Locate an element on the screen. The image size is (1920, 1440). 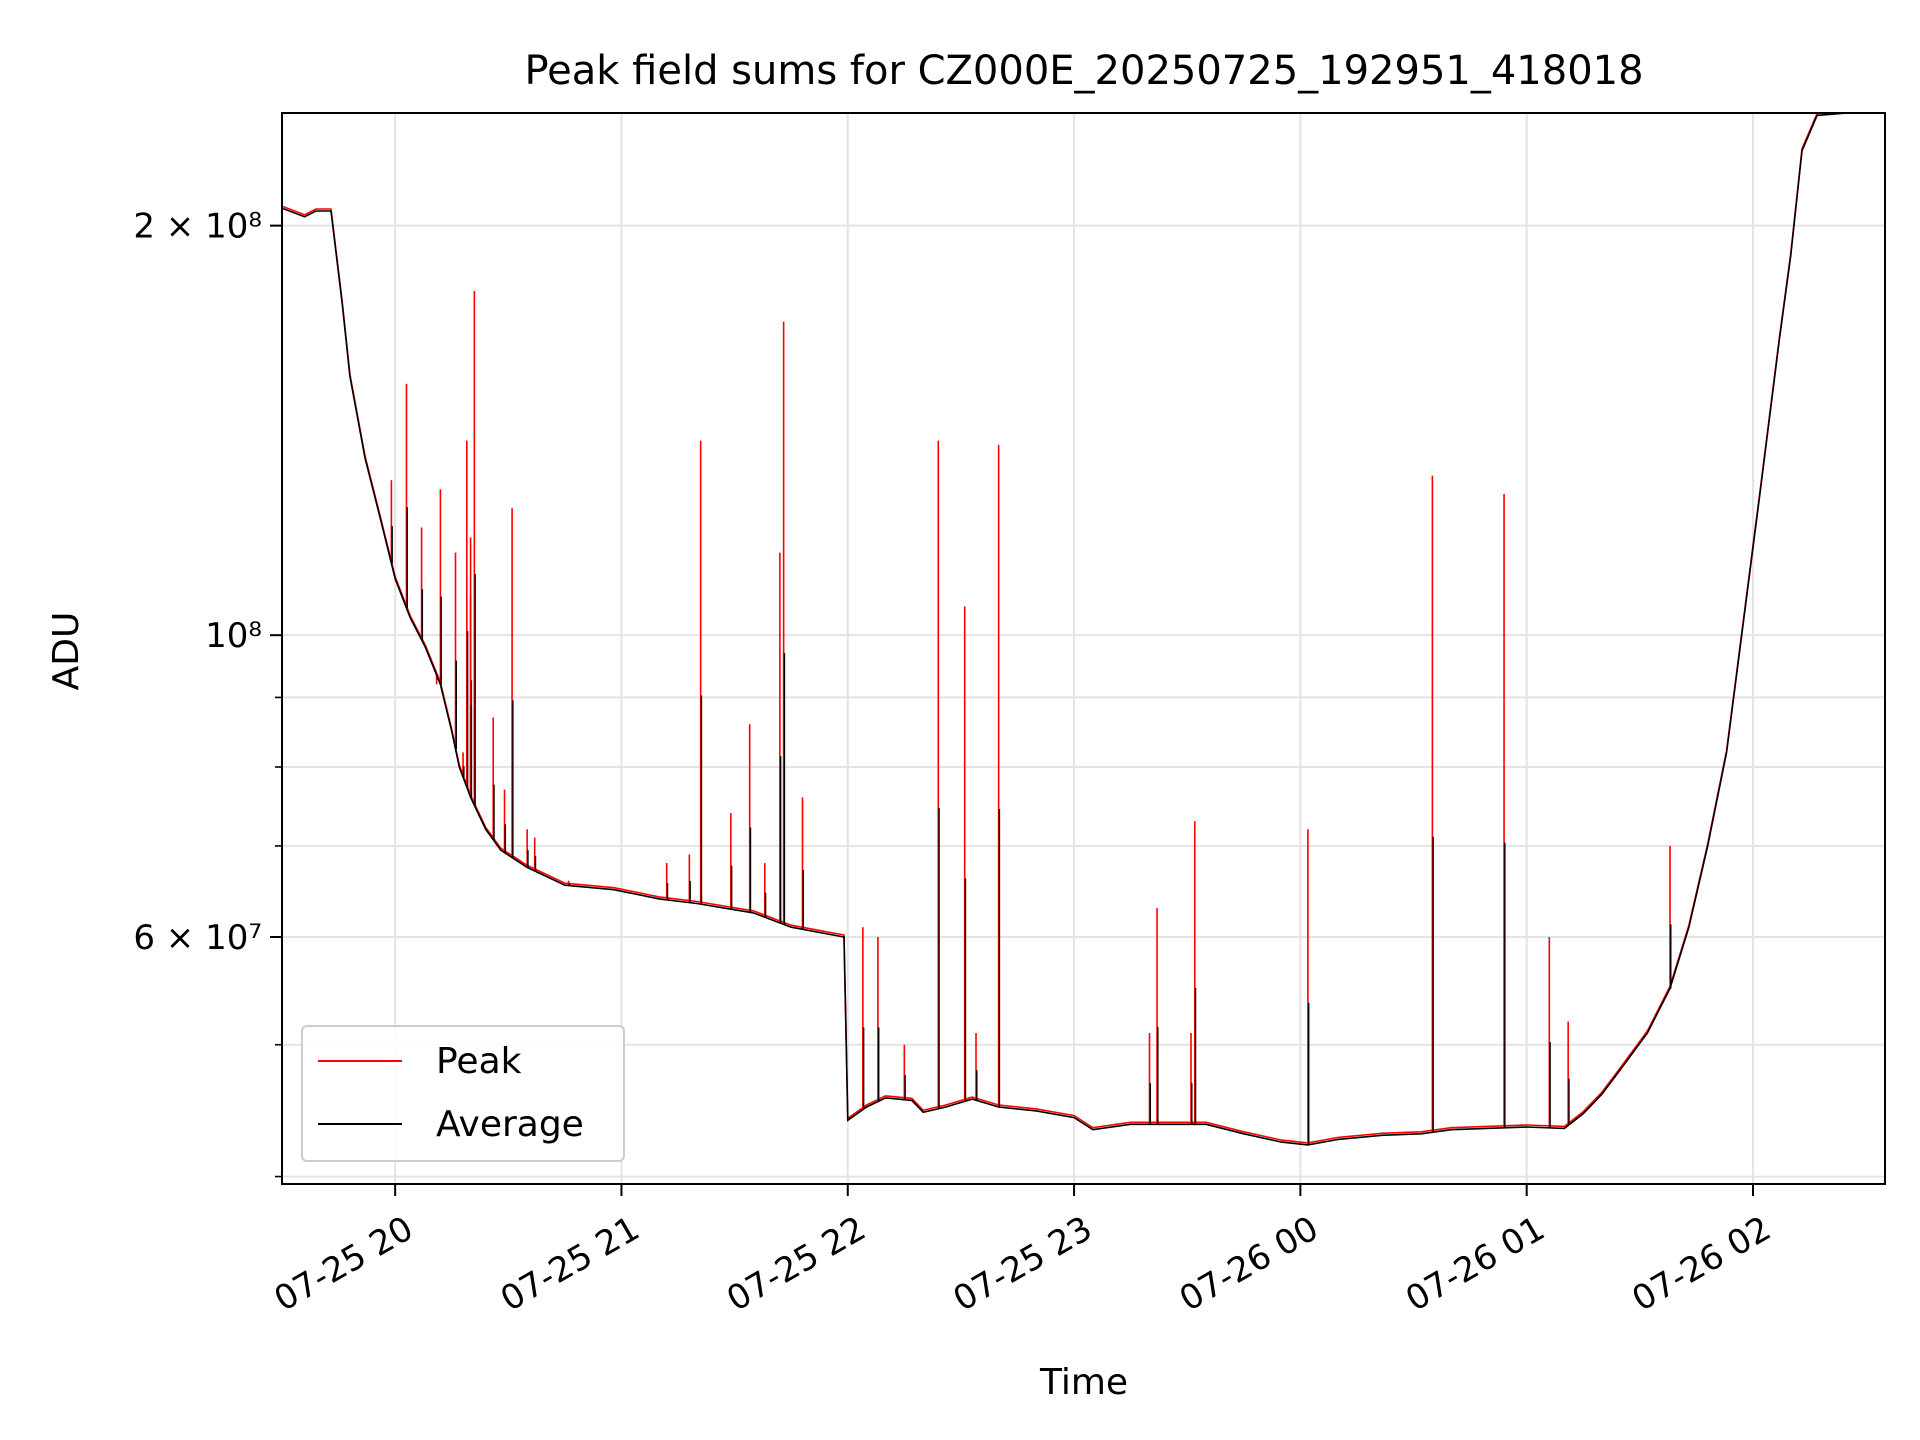
legend: Peak Average is located at coordinates (463, 1093).